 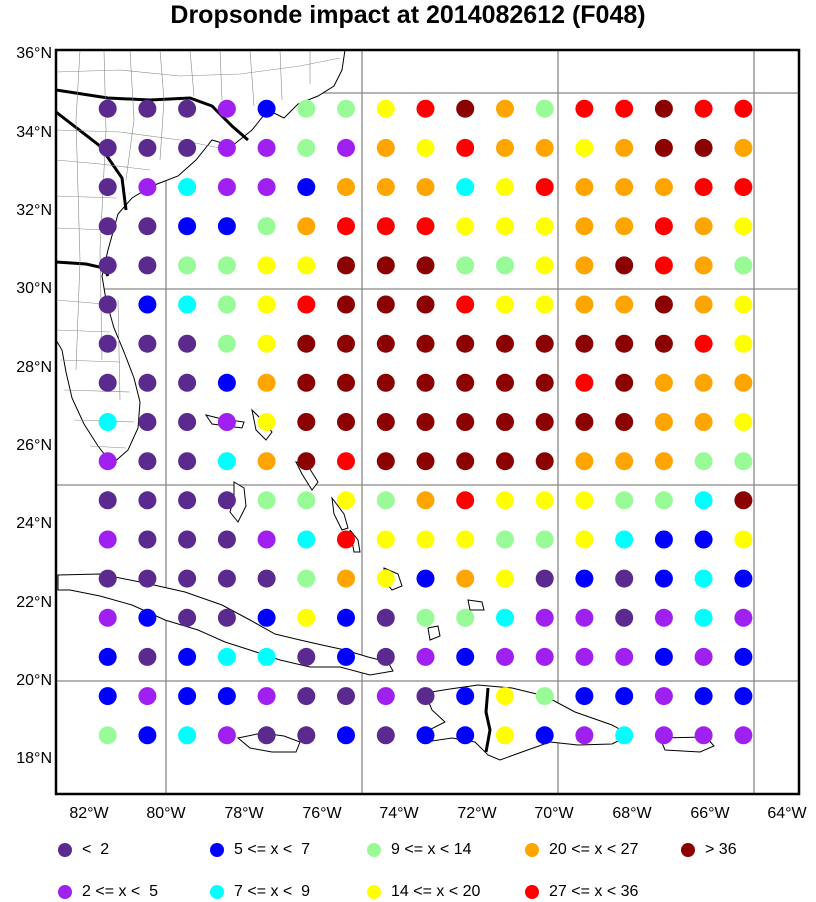 I want to click on legend-label: < 2, so click(x=96, y=849).